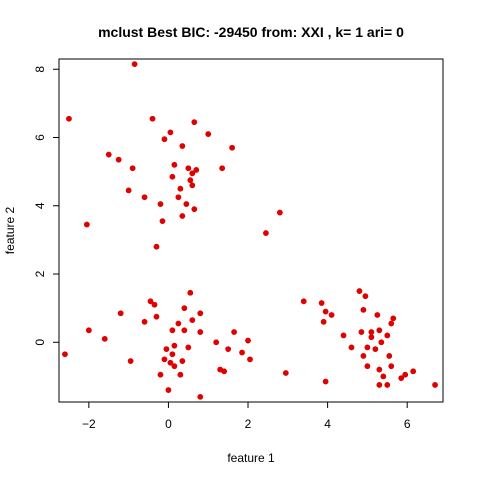 The height and width of the screenshot is (480, 480). What do you see at coordinates (40, 342) in the screenshot?
I see `y-tick-label: 0` at bounding box center [40, 342].